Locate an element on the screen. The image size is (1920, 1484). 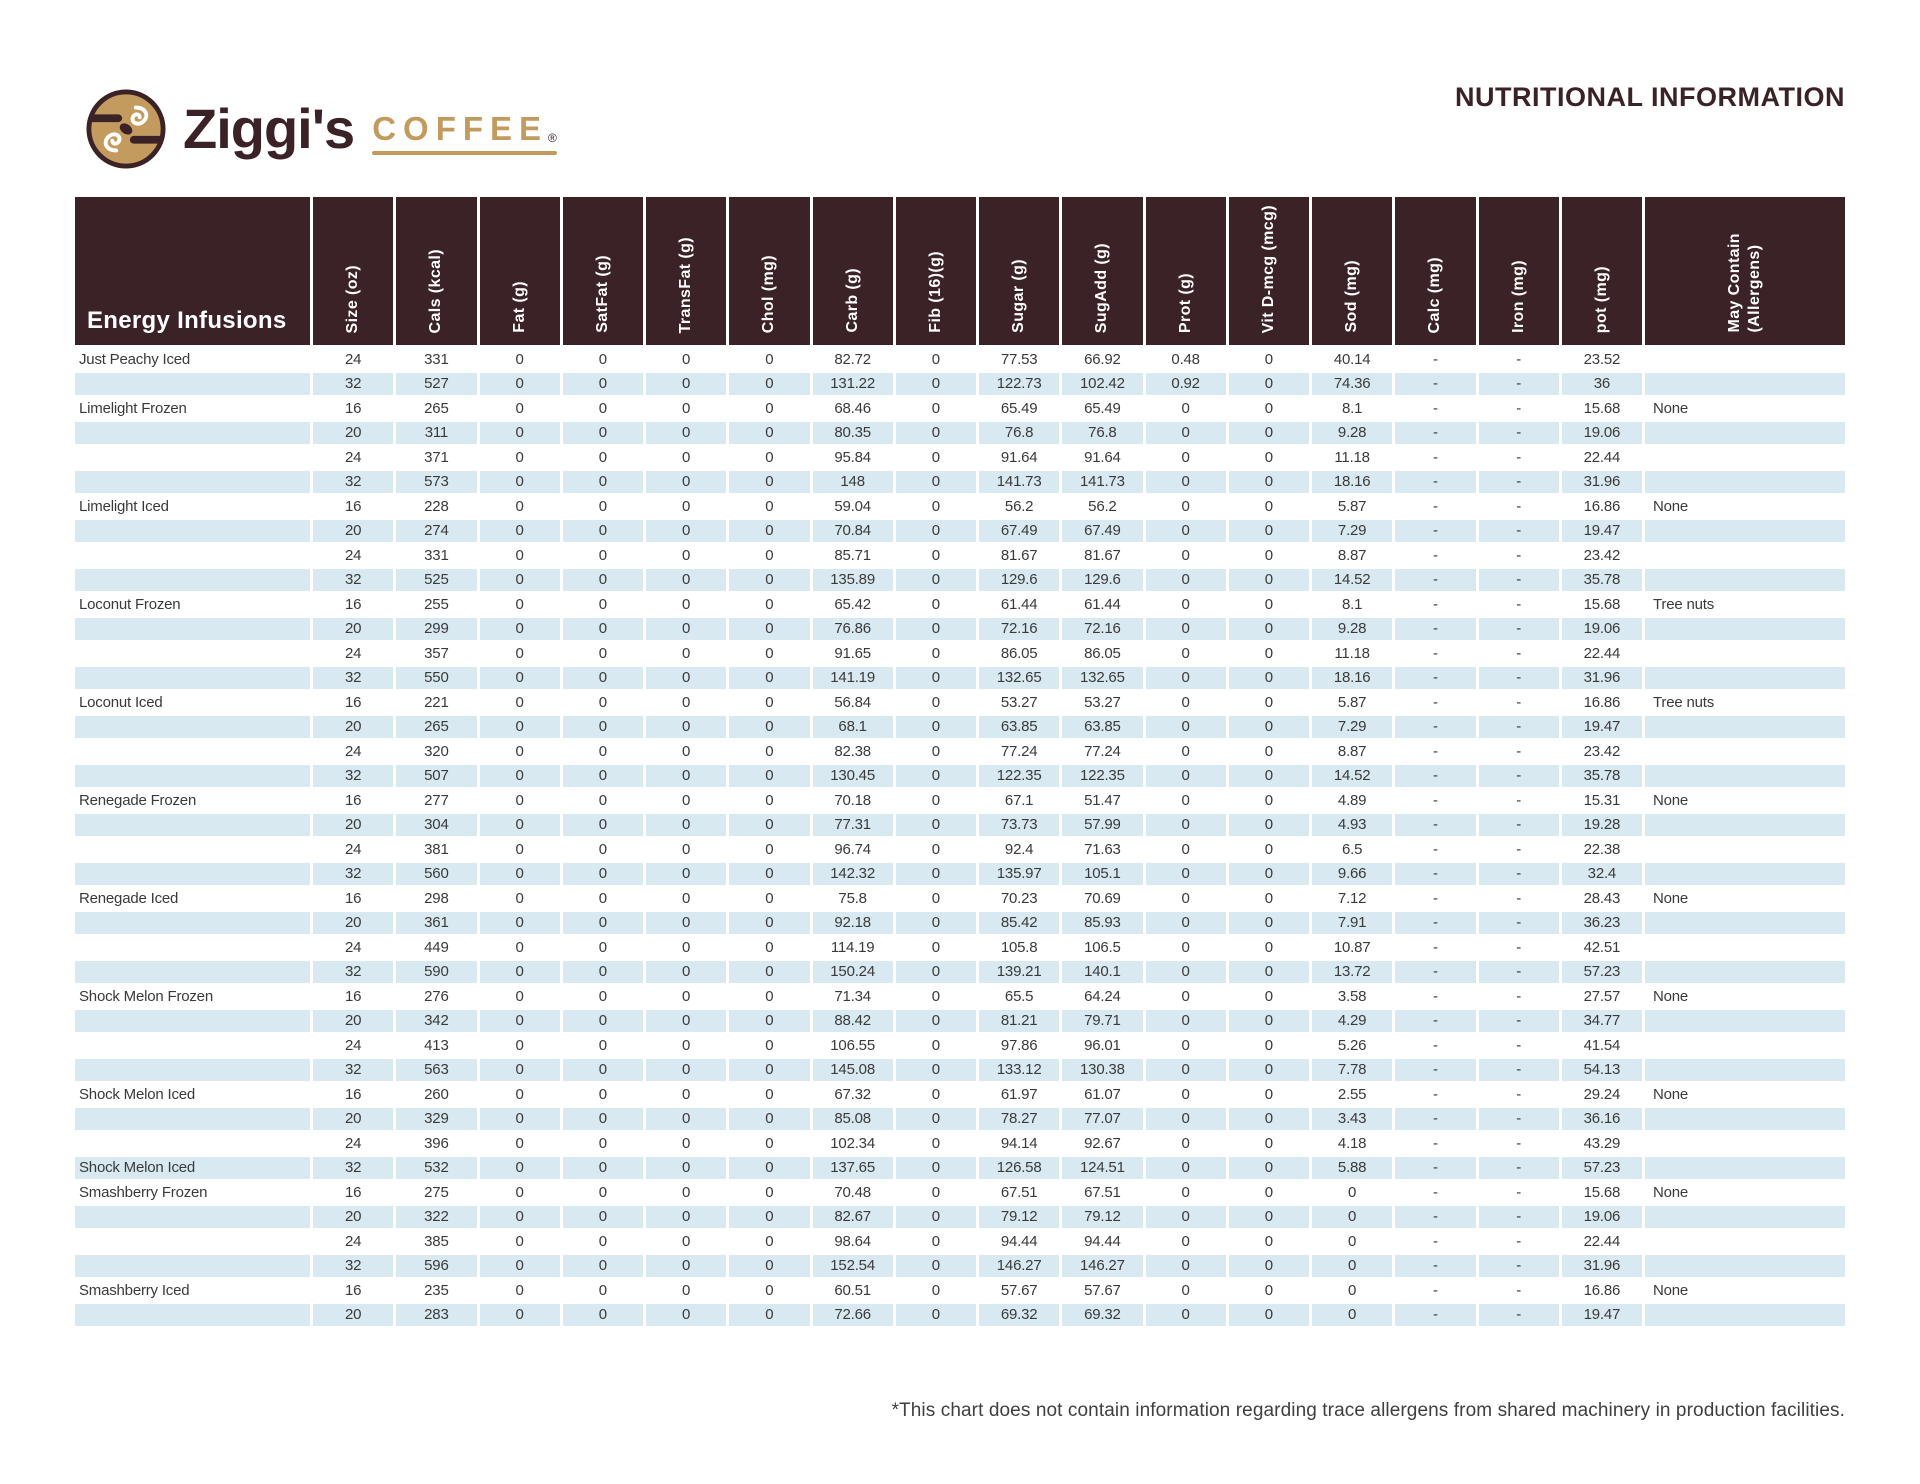
value-cell: 16 is located at coordinates (353, 408).